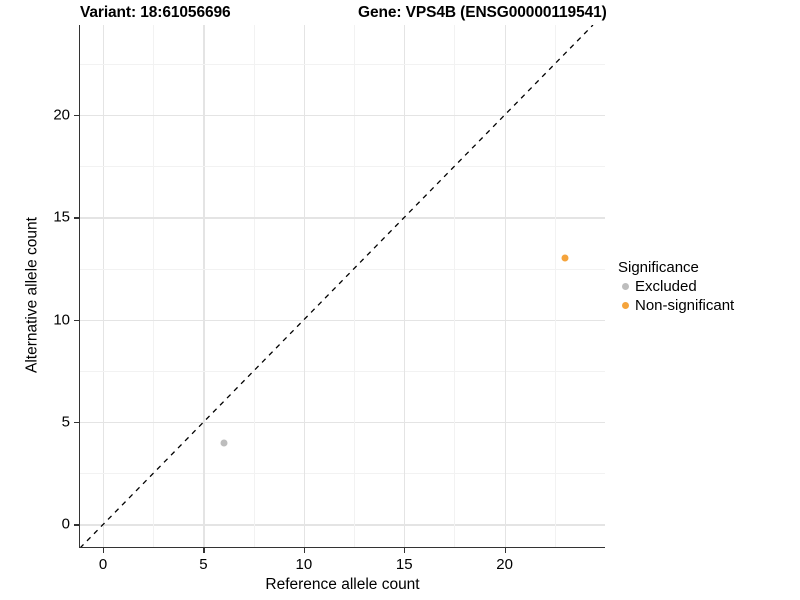  What do you see at coordinates (32, 295) in the screenshot?
I see `y-axis-label: Alternative allele count` at bounding box center [32, 295].